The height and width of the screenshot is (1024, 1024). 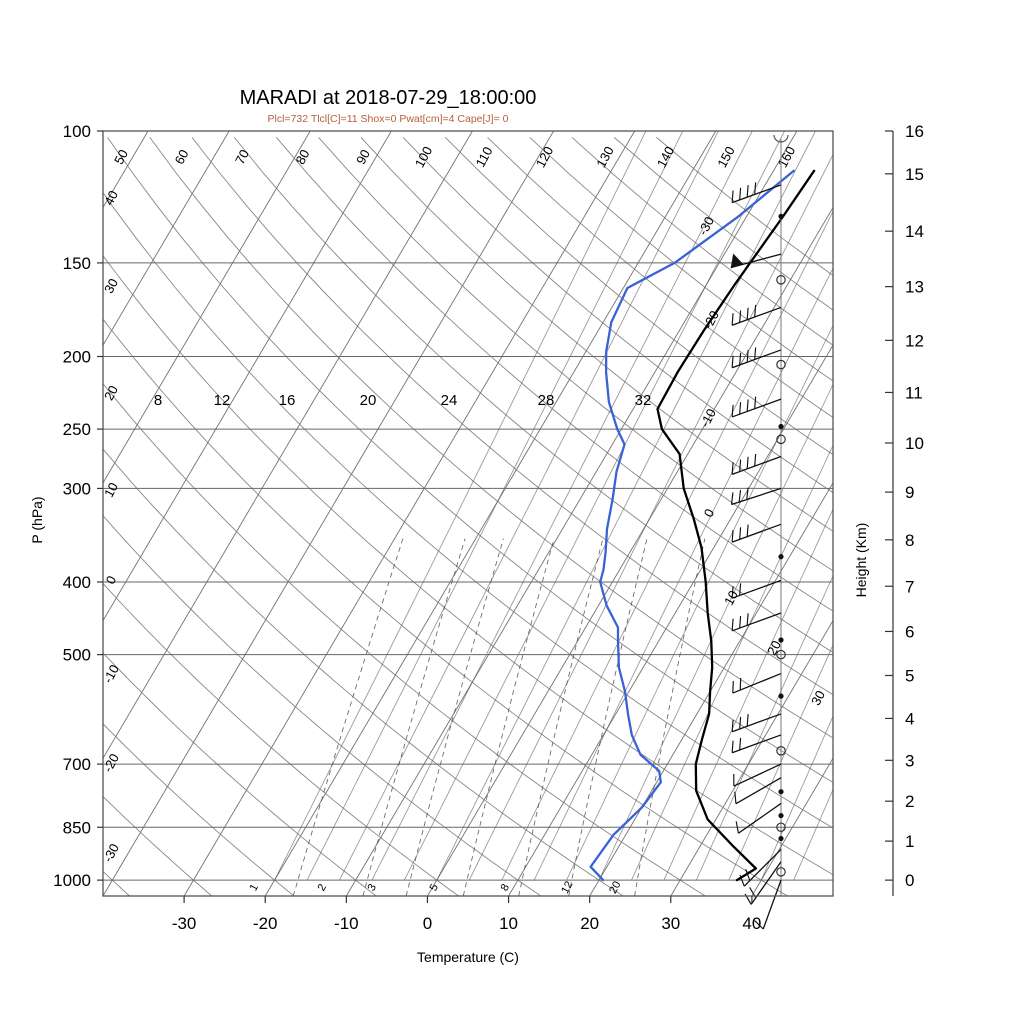 What do you see at coordinates (589, 923) in the screenshot?
I see `temperature-tick: 20` at bounding box center [589, 923].